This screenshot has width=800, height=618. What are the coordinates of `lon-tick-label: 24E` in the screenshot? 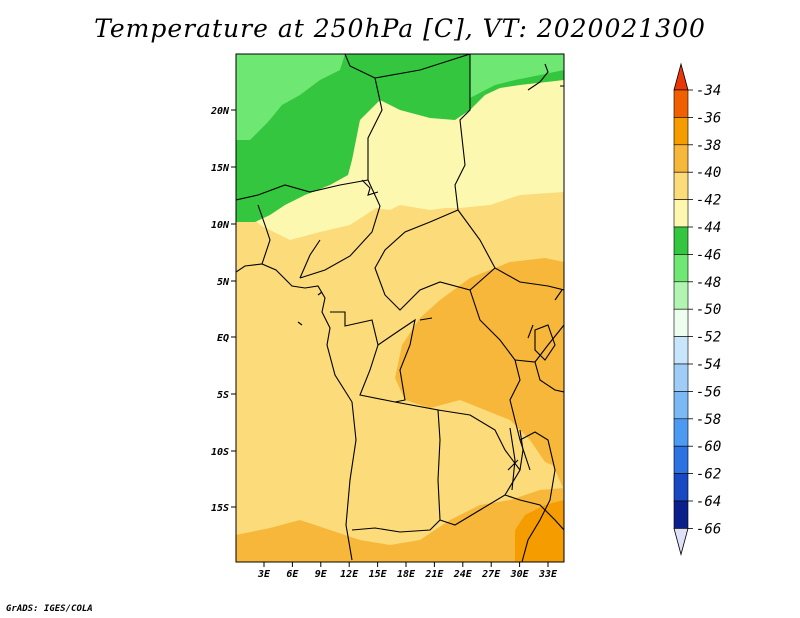 It's located at (463, 574).